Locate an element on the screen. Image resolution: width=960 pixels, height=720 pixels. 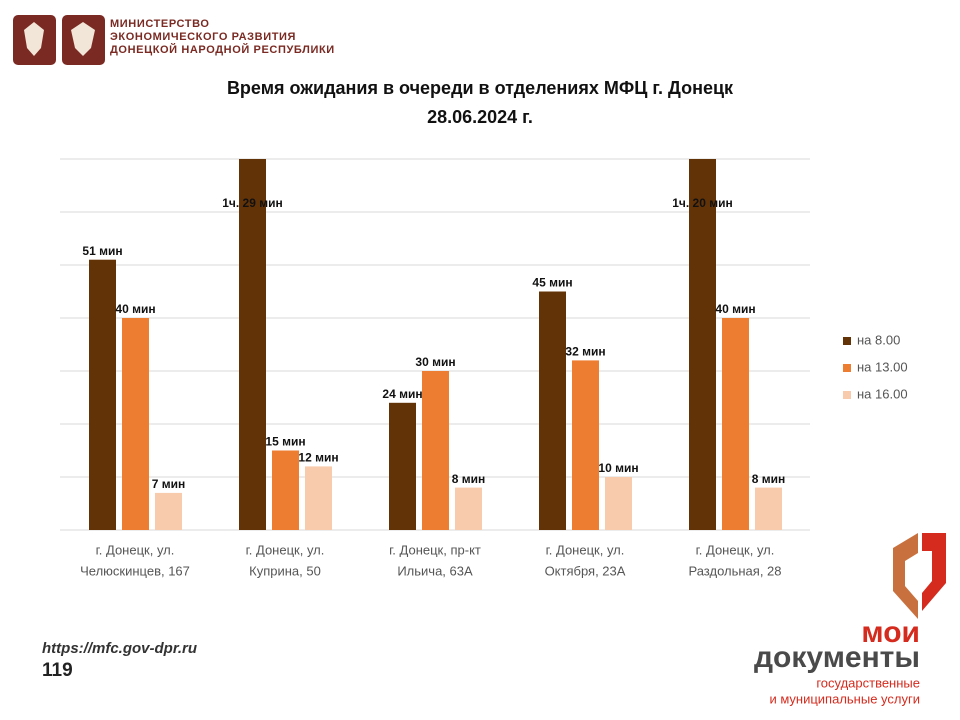
x-tick-label: Раздольная, 28 is located at coordinates (734, 570).